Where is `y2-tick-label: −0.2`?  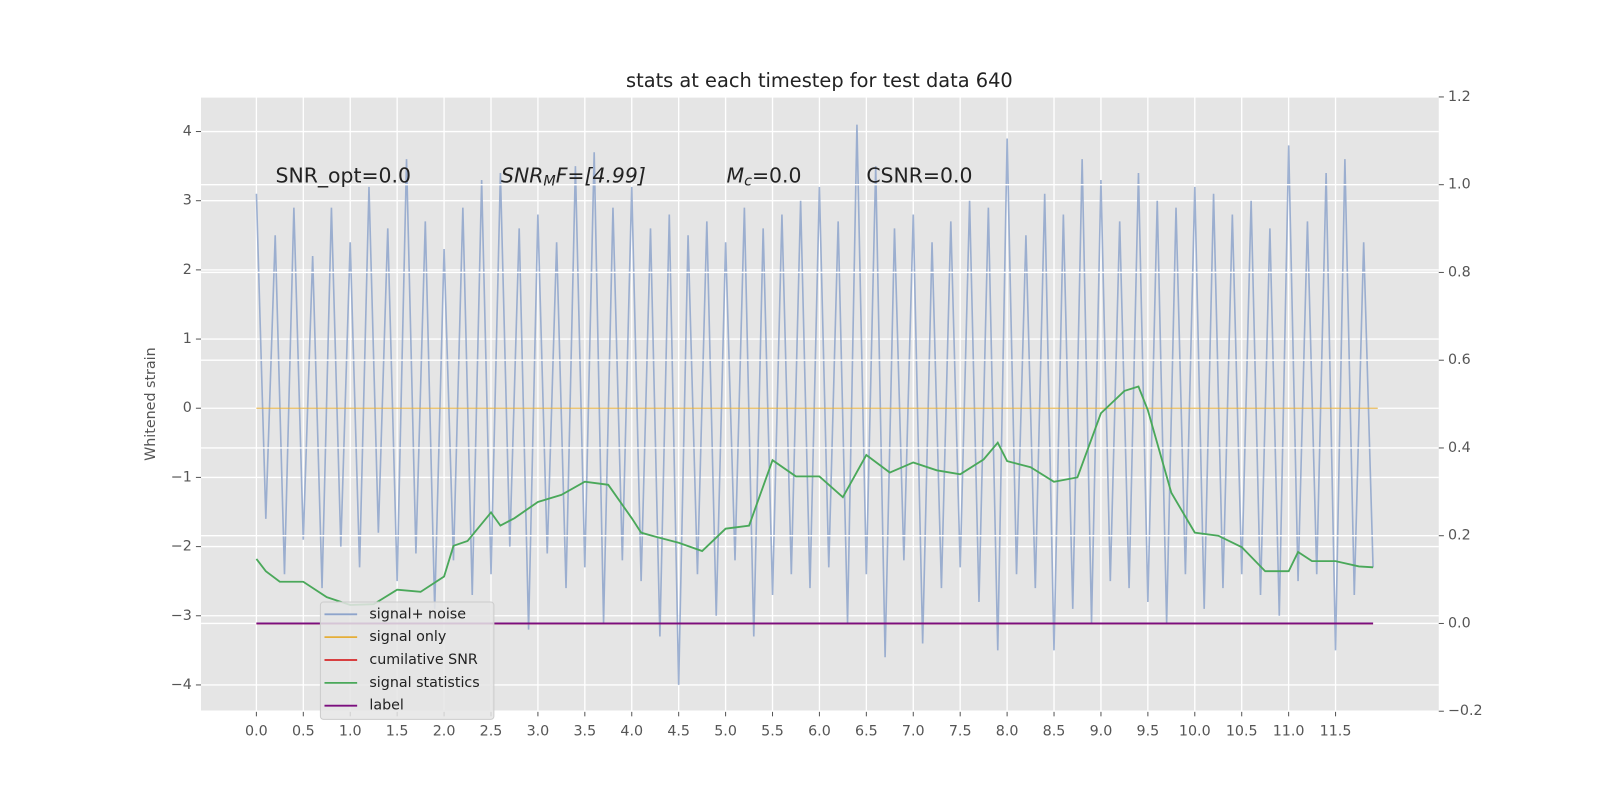 y2-tick-label: −0.2 is located at coordinates (1465, 711).